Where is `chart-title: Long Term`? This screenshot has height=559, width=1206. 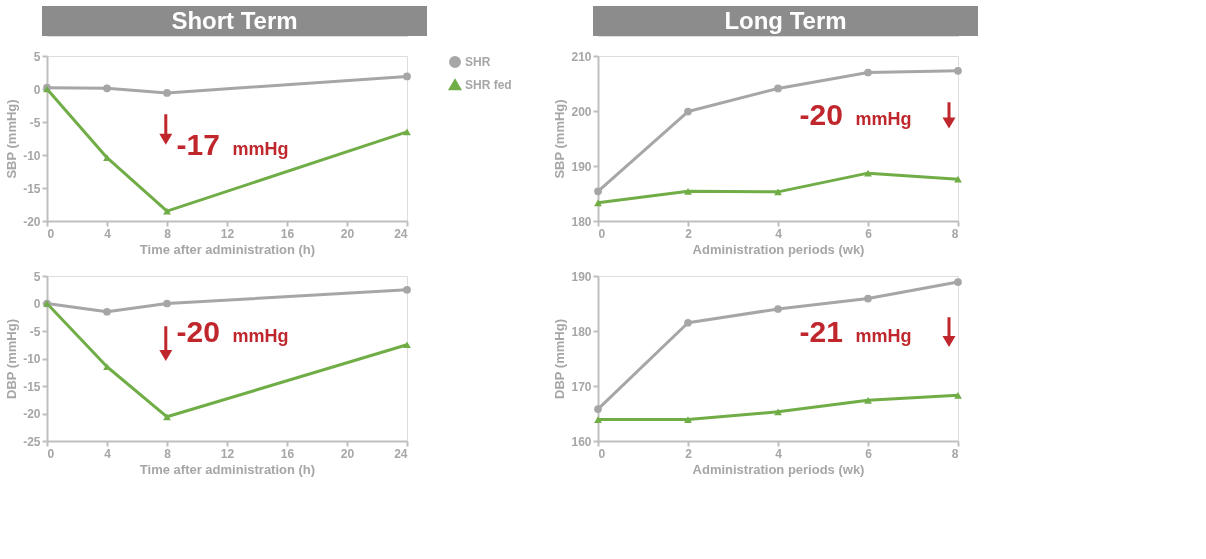
chart-title: Long Term is located at coordinates (785, 20).